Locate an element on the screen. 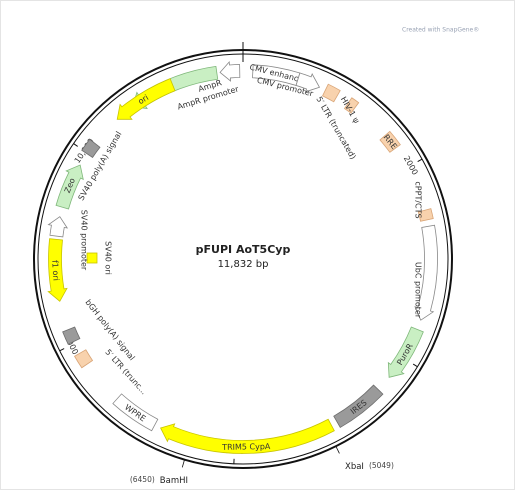  site-label: XbaI (5049) is located at coordinates (369, 466).